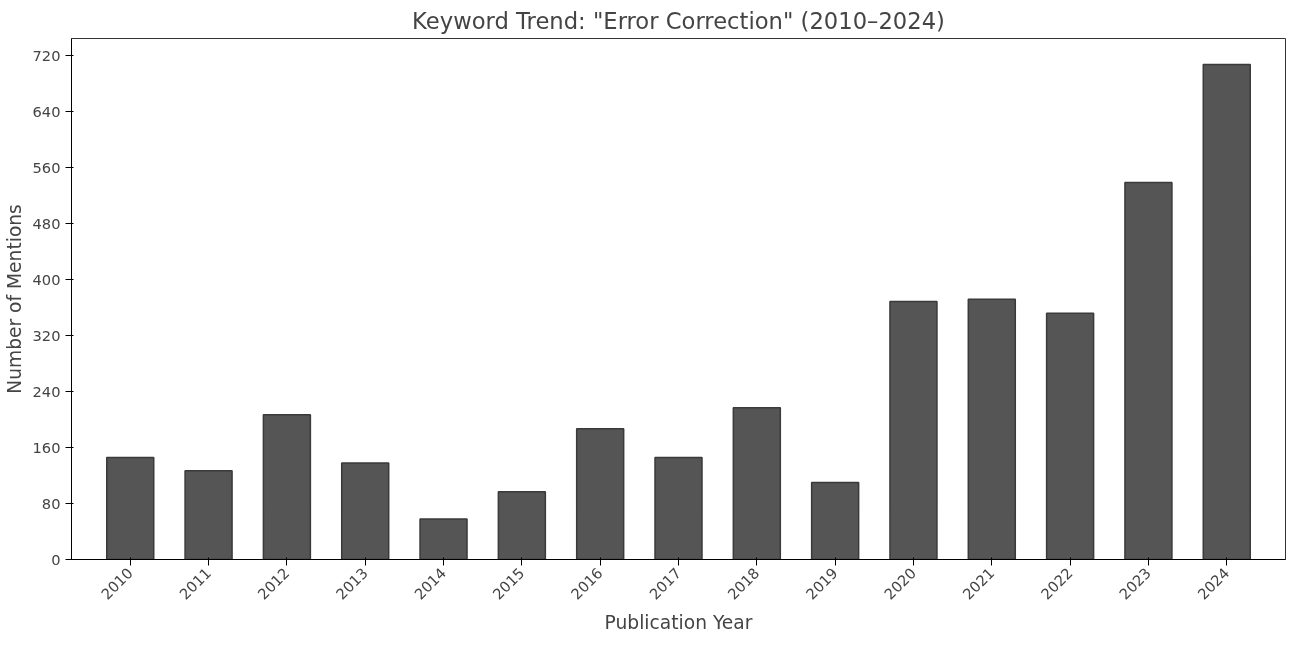 This screenshot has width=1311, height=649. What do you see at coordinates (46, 447) in the screenshot?
I see `y-tick-label: 160` at bounding box center [46, 447].